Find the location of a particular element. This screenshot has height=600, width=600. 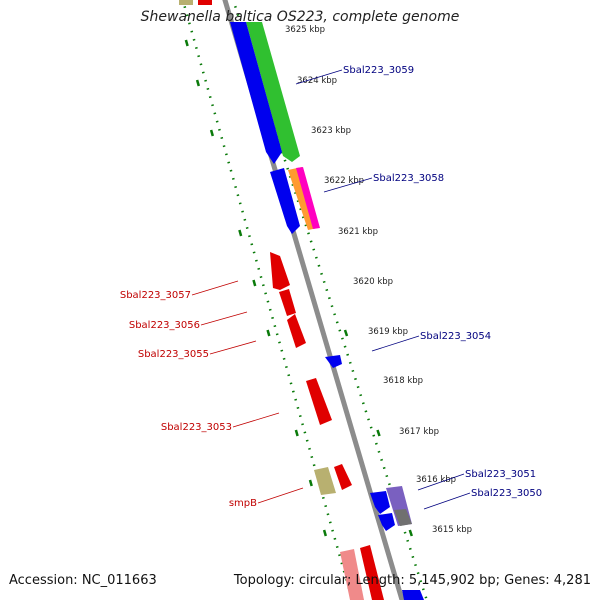

gene-label: Sbal223_3055 is located at coordinates (173, 354).